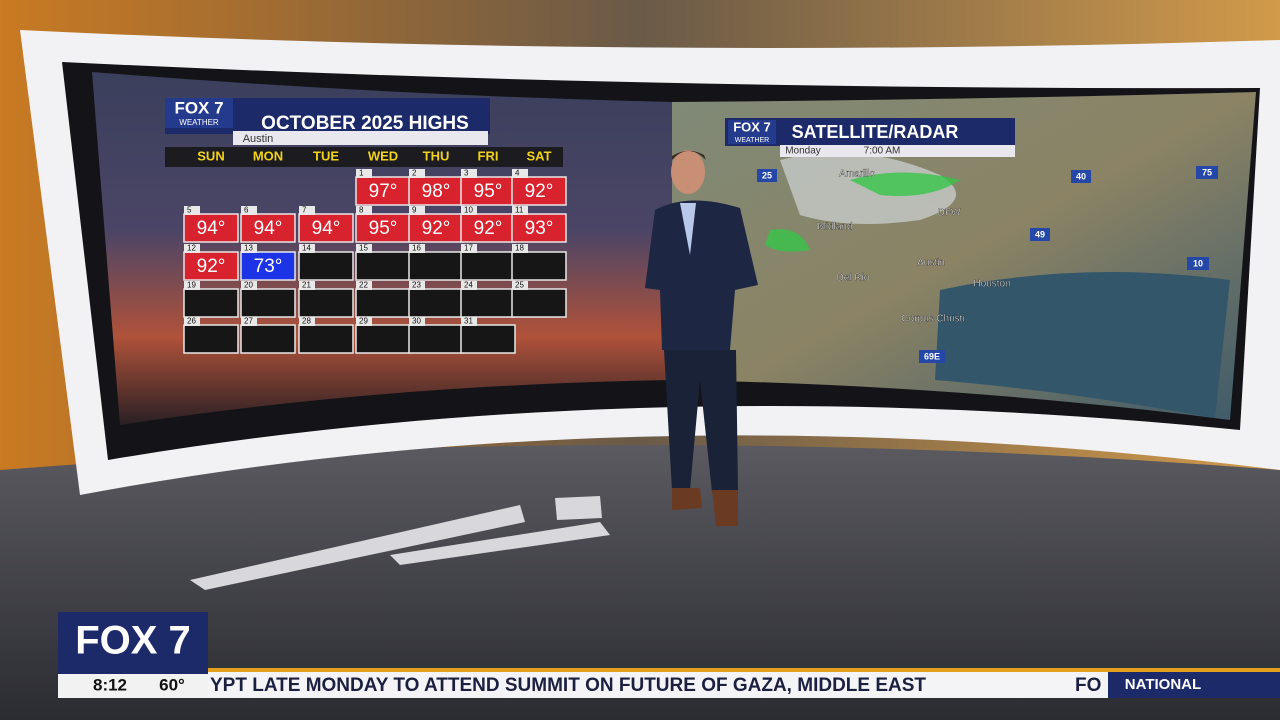 The height and width of the screenshot is (720, 1280). Describe the element at coordinates (882, 151) in the screenshot. I see `radar-time: 7:00 AM` at that location.